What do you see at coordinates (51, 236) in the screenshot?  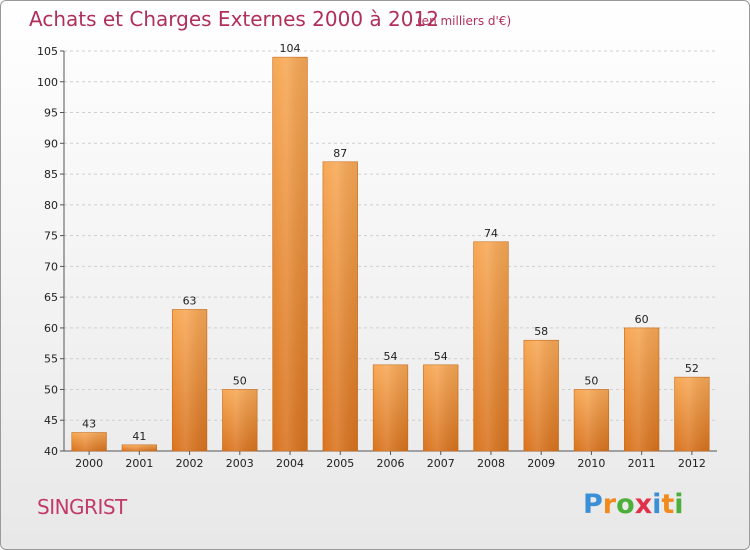 I see `y-tick-label: 75` at bounding box center [51, 236].